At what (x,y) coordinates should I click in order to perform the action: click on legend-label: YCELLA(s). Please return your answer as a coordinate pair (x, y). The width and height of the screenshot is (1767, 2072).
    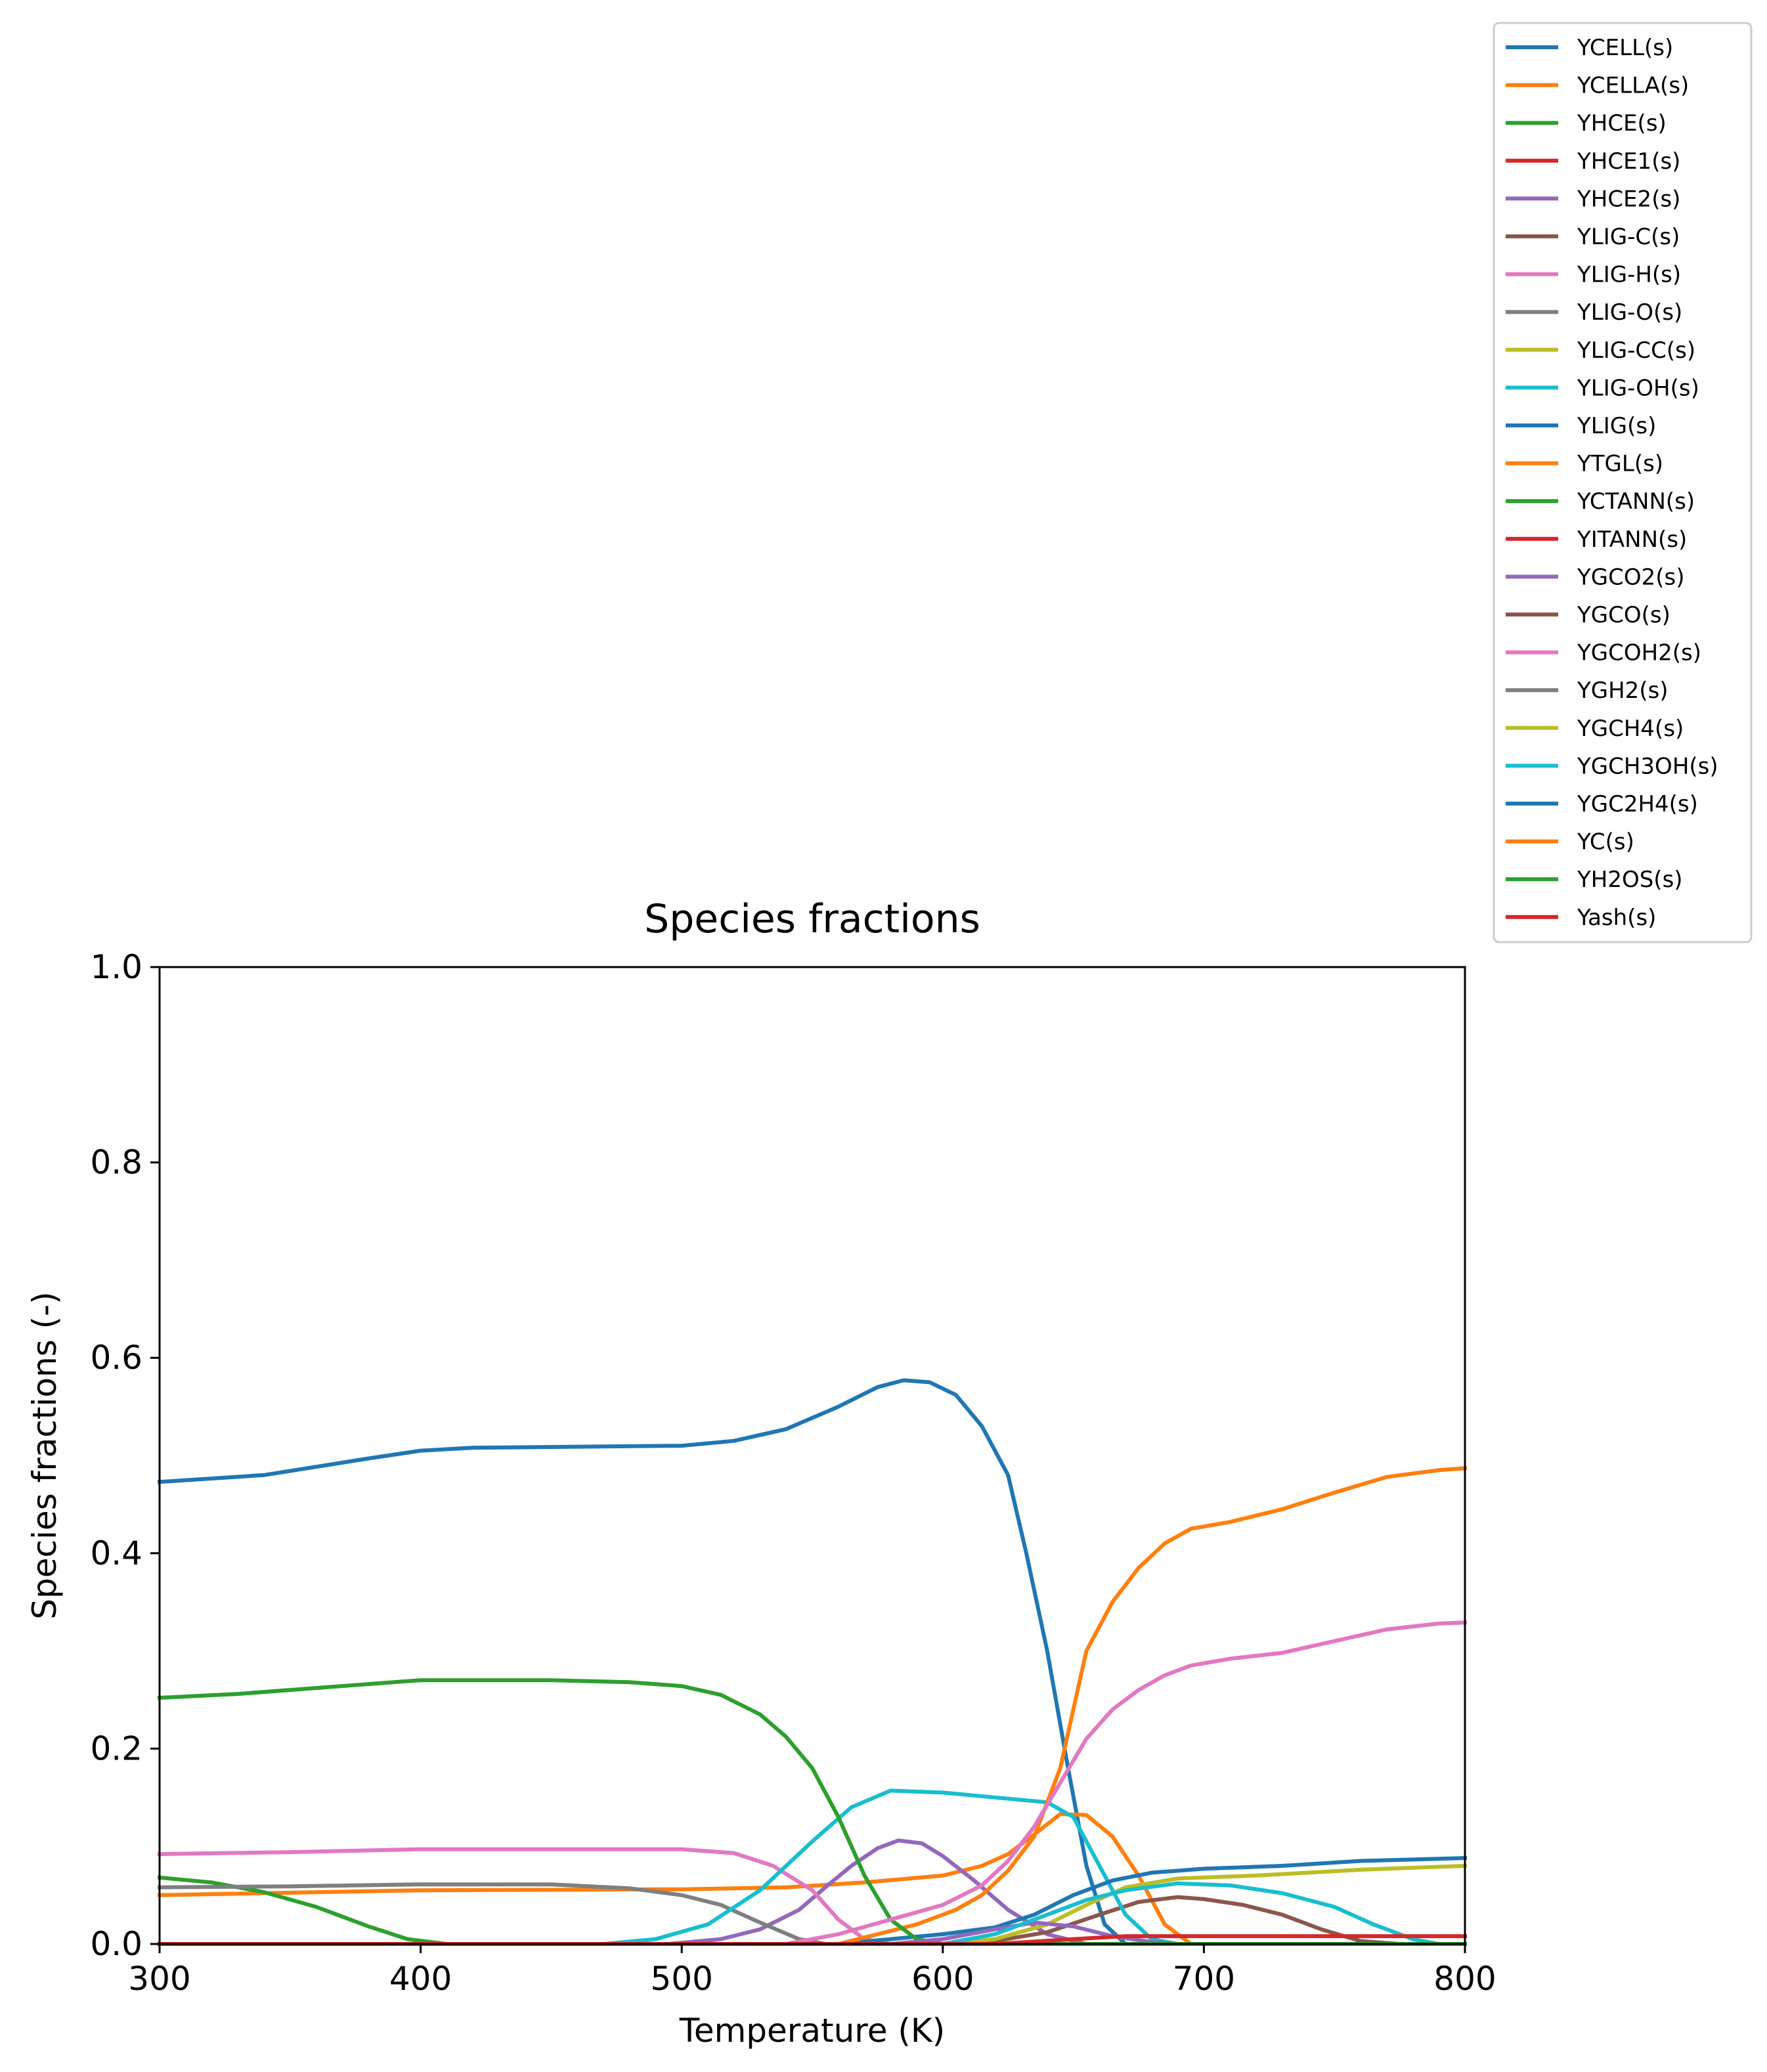
    Looking at the image, I should click on (1633, 86).